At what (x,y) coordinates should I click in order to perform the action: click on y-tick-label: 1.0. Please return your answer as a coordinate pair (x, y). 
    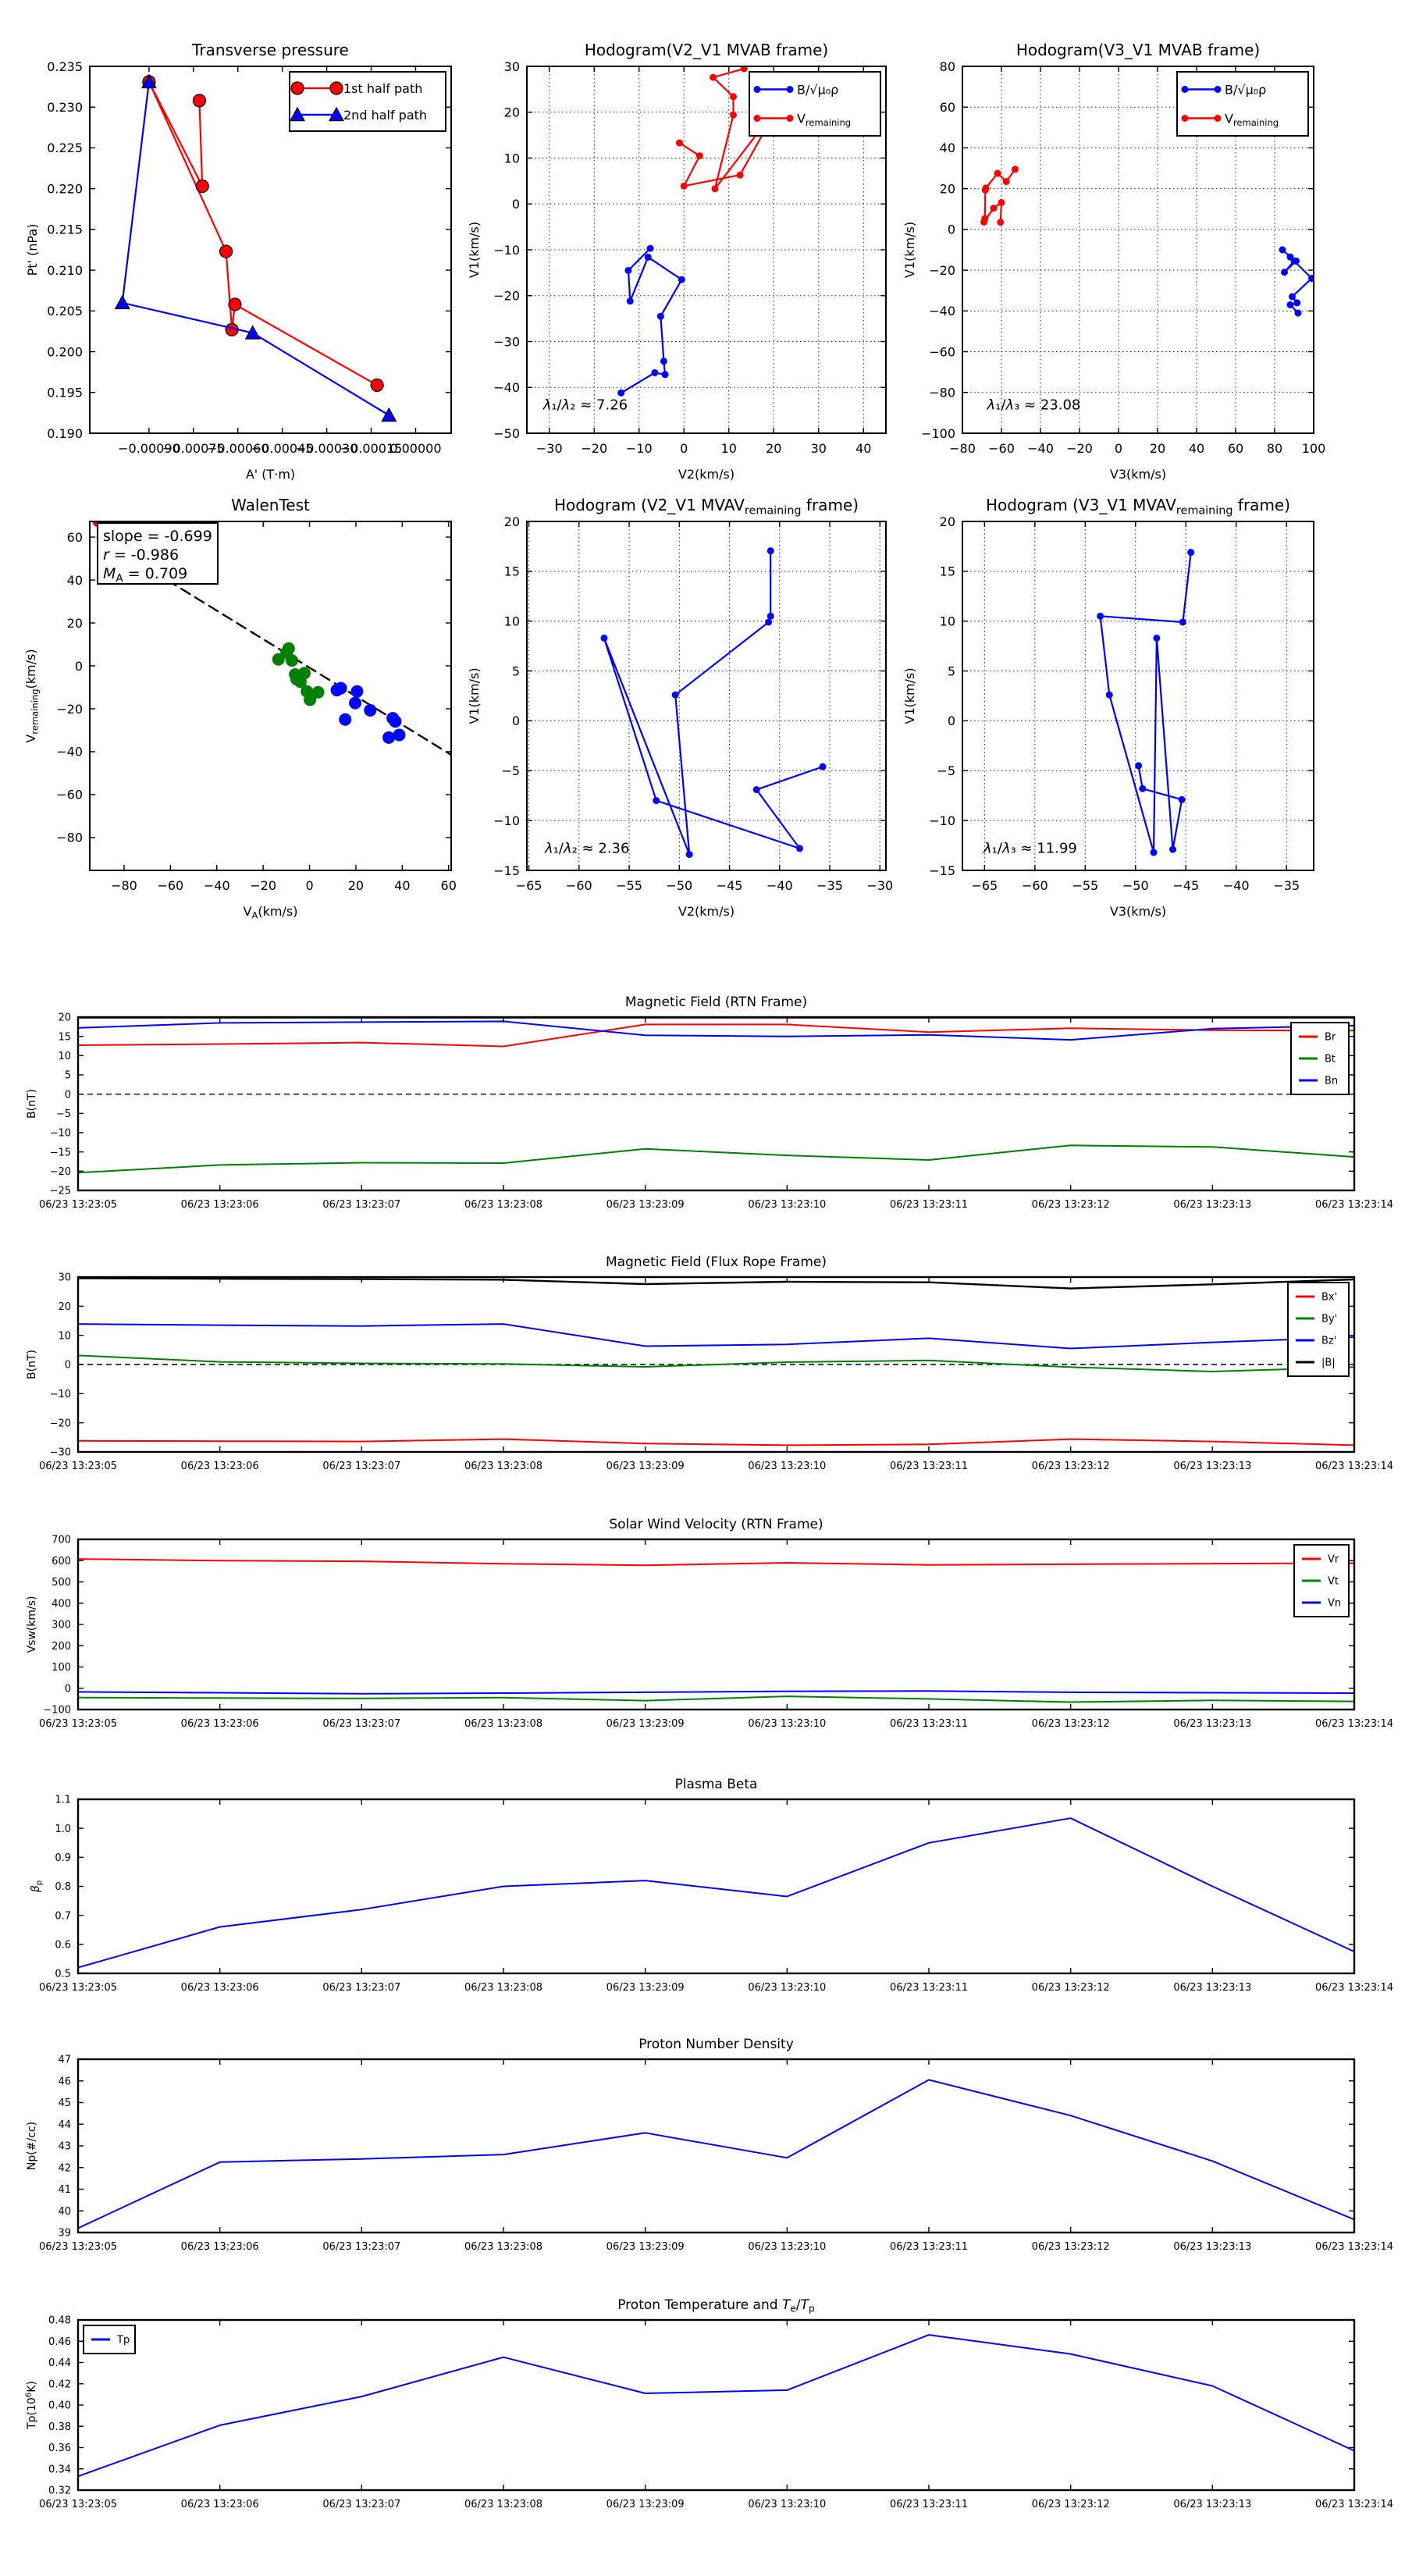
    Looking at the image, I should click on (63, 1829).